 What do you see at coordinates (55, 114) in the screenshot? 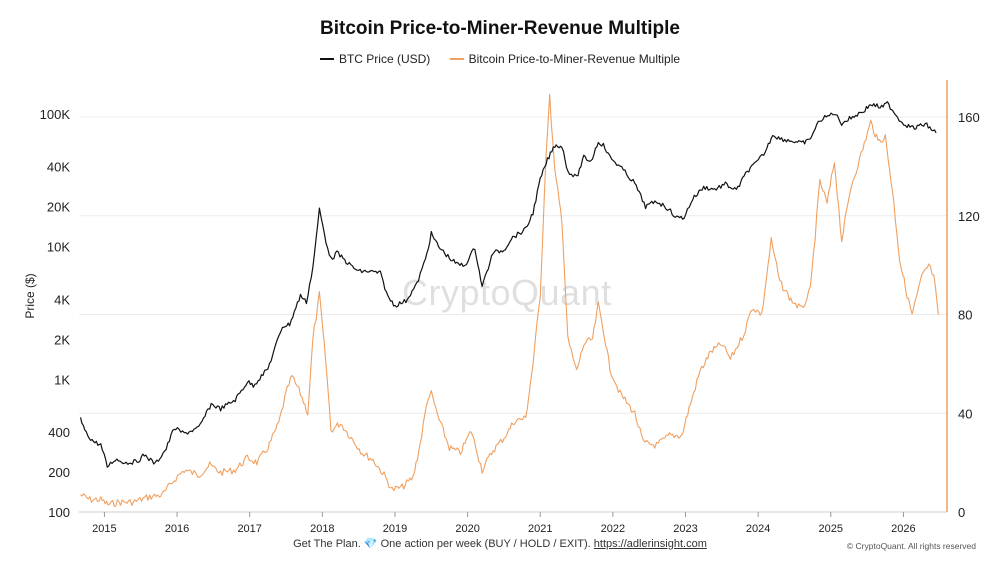
I see `y-tick-label: 100K` at bounding box center [55, 114].